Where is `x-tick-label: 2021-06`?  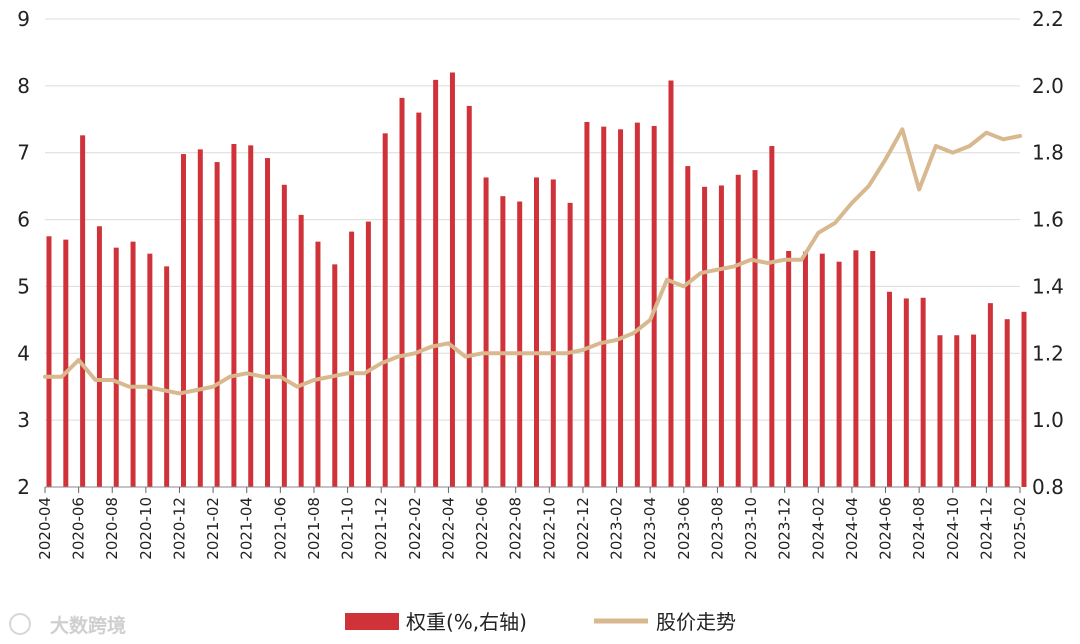 x-tick-label: 2021-06 is located at coordinates (280, 528).